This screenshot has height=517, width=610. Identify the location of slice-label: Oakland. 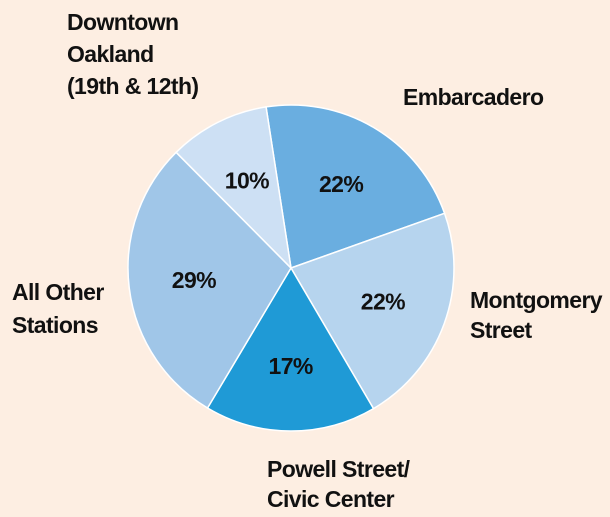
(110, 54).